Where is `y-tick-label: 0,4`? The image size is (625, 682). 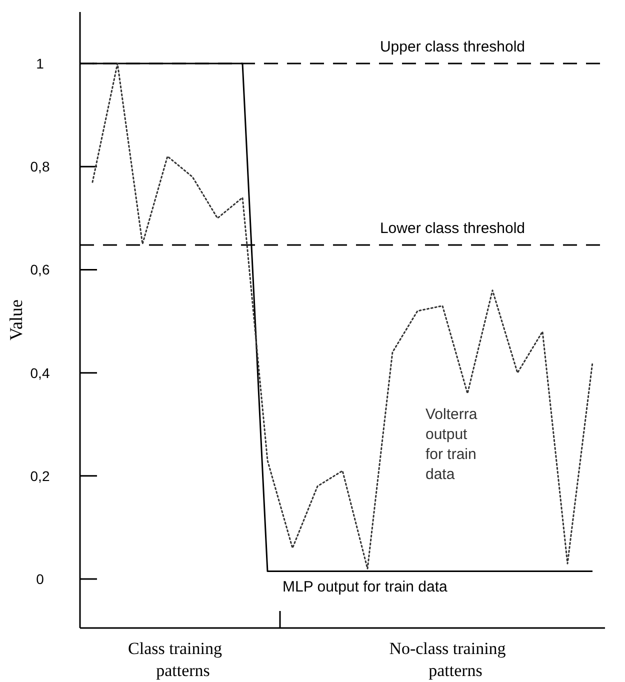 y-tick-label: 0,4 is located at coordinates (40, 372).